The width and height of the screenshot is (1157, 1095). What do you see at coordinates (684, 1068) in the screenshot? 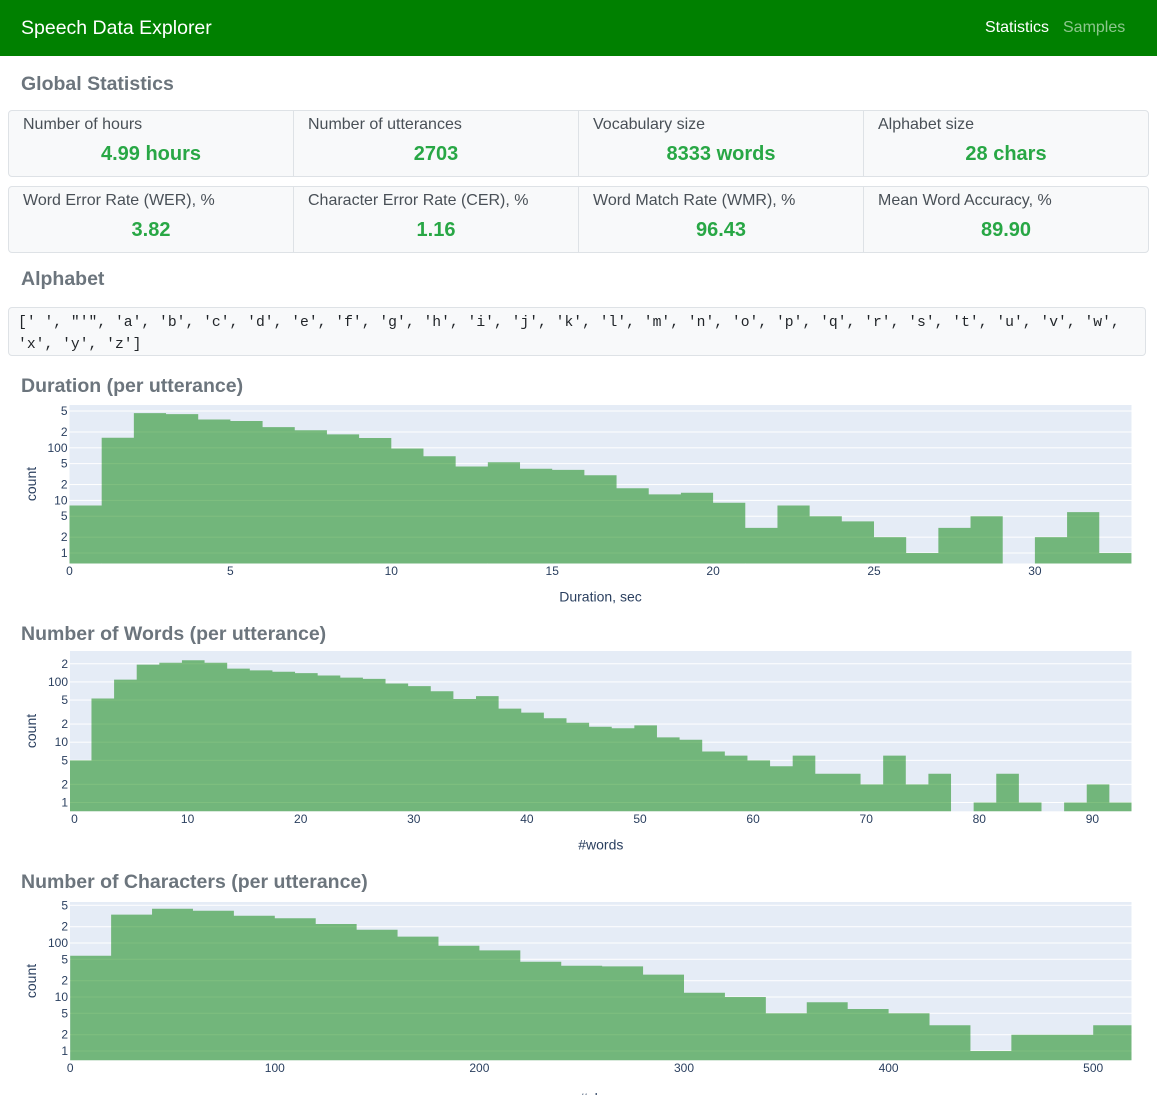
I see `svg-text: 300` at bounding box center [684, 1068].